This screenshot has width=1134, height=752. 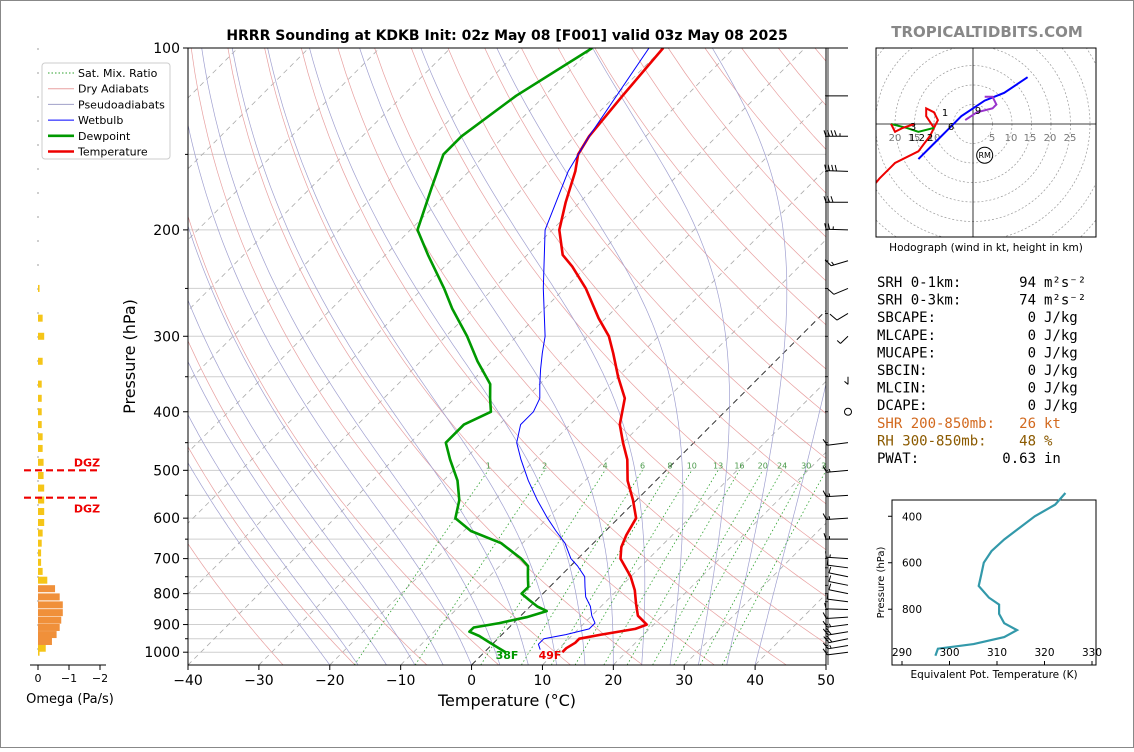 I want to click on index-label: DCAPE:, so click(x=902, y=406).